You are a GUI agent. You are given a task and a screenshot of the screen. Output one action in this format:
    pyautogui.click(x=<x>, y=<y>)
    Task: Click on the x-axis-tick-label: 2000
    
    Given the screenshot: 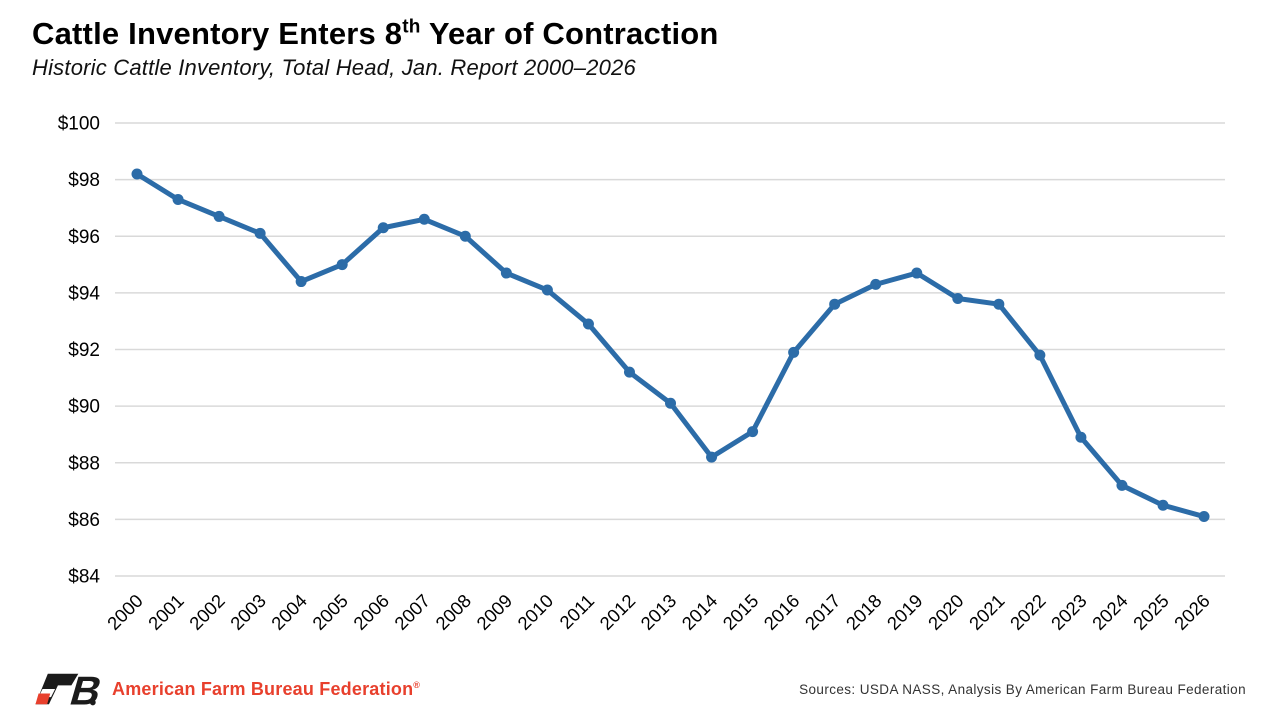 What is the action you would take?
    pyautogui.click(x=125, y=612)
    